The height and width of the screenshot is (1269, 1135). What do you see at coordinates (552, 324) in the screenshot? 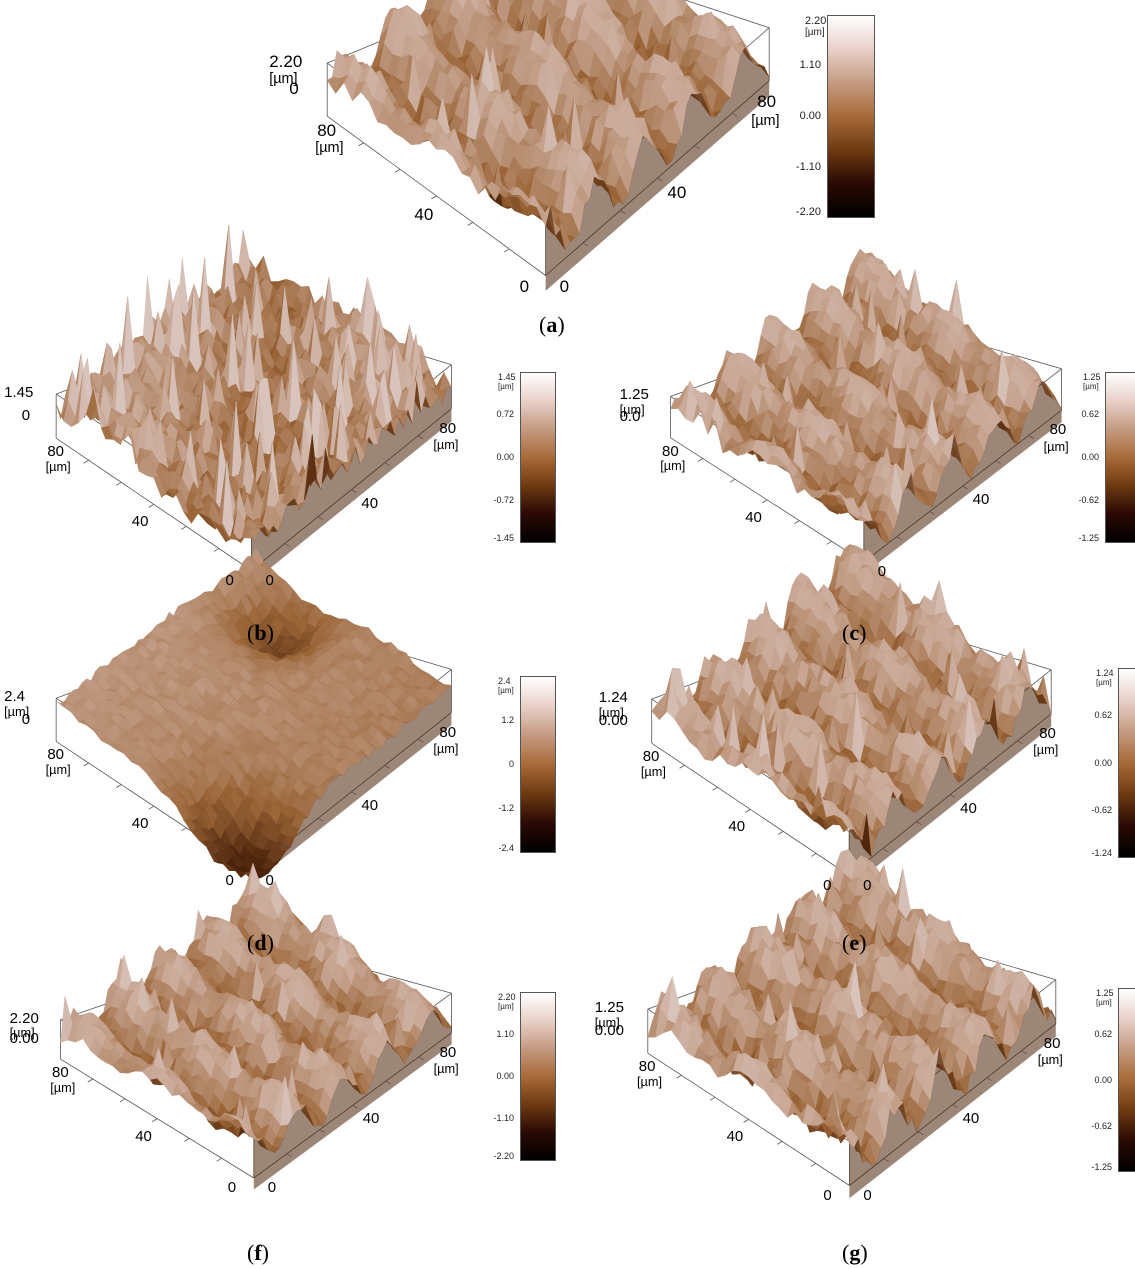
I see `panel-caption-letter: a` at bounding box center [552, 324].